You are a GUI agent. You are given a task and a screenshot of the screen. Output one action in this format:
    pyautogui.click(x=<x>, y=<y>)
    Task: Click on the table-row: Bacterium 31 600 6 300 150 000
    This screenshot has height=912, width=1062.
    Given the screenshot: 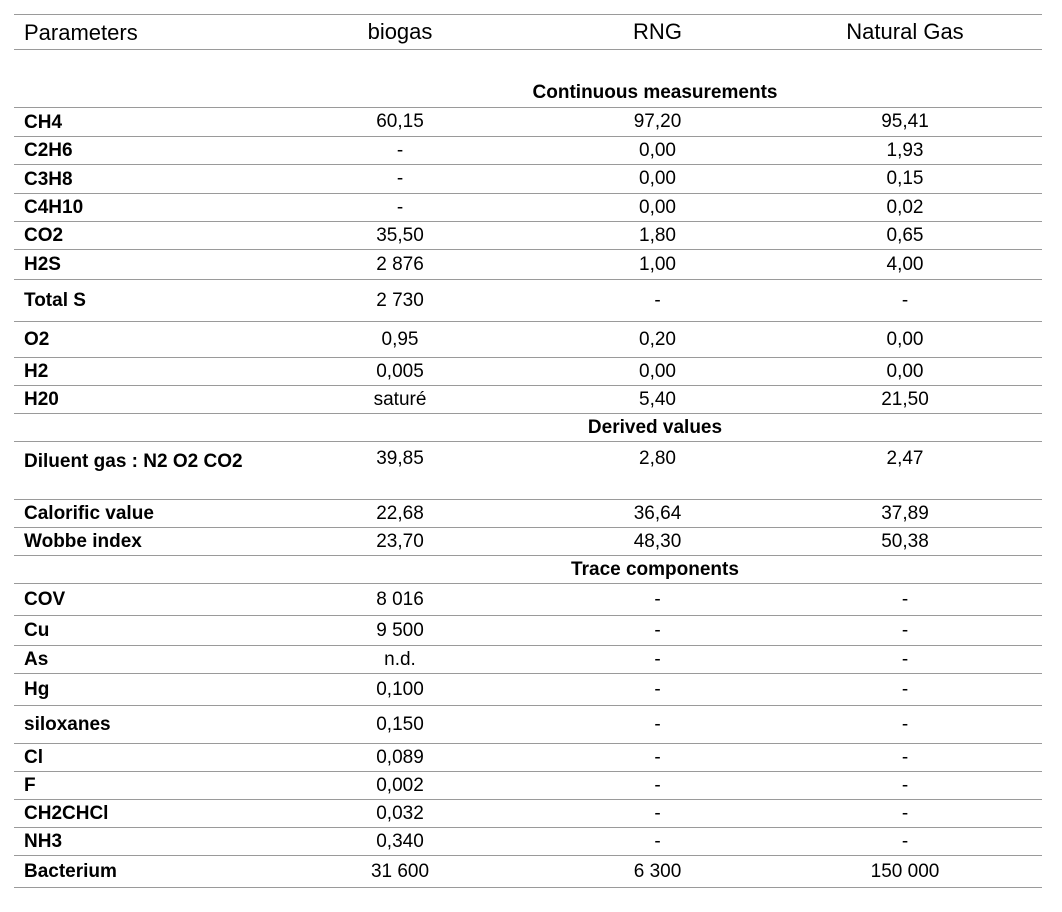 What is the action you would take?
    pyautogui.click(x=528, y=872)
    